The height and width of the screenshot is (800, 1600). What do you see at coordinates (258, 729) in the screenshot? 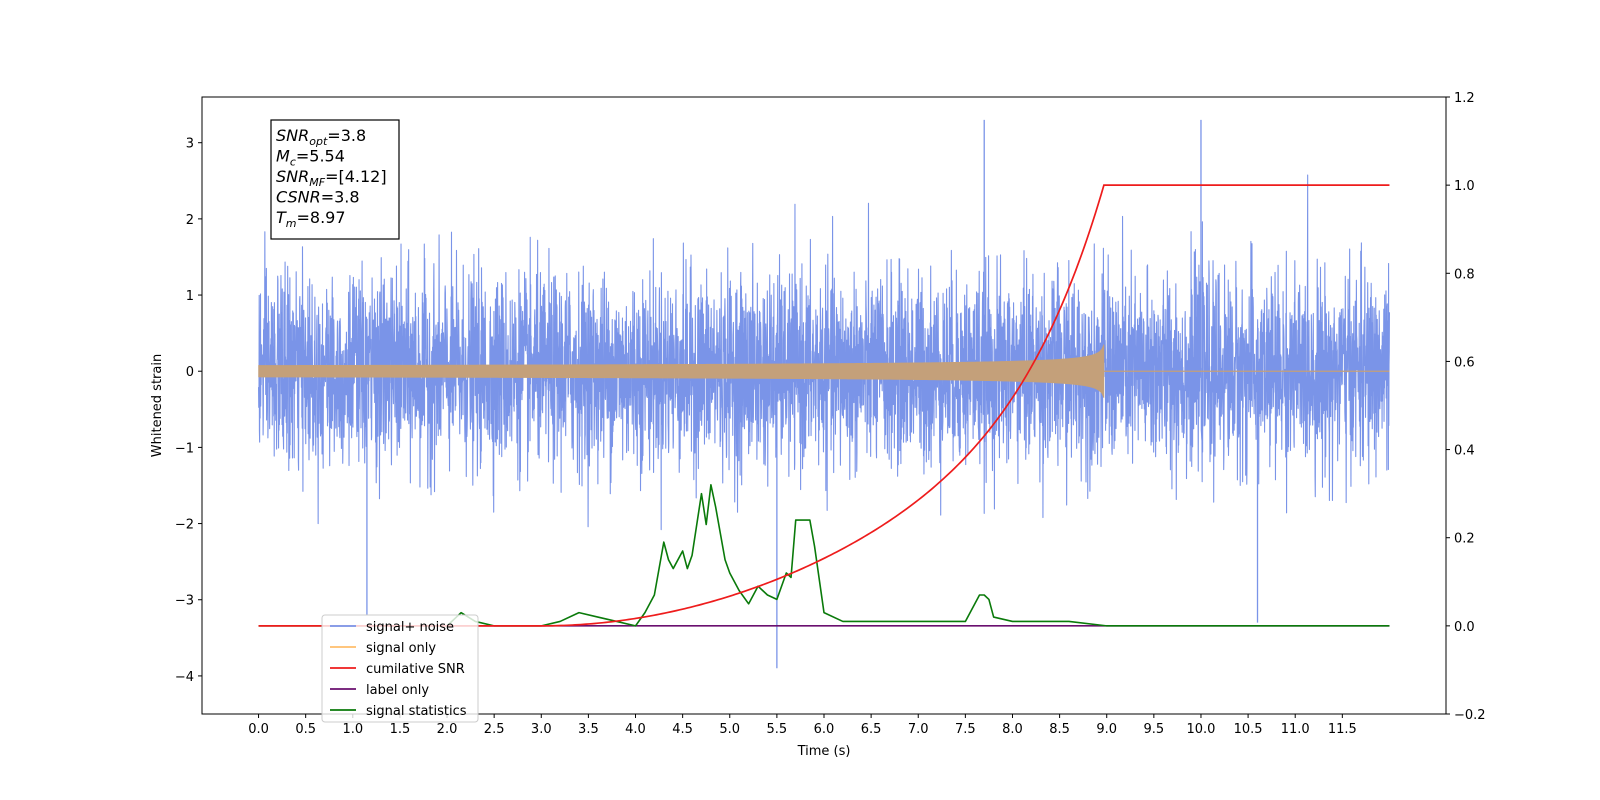
I see `x-tick-label: 0.0` at bounding box center [258, 729].